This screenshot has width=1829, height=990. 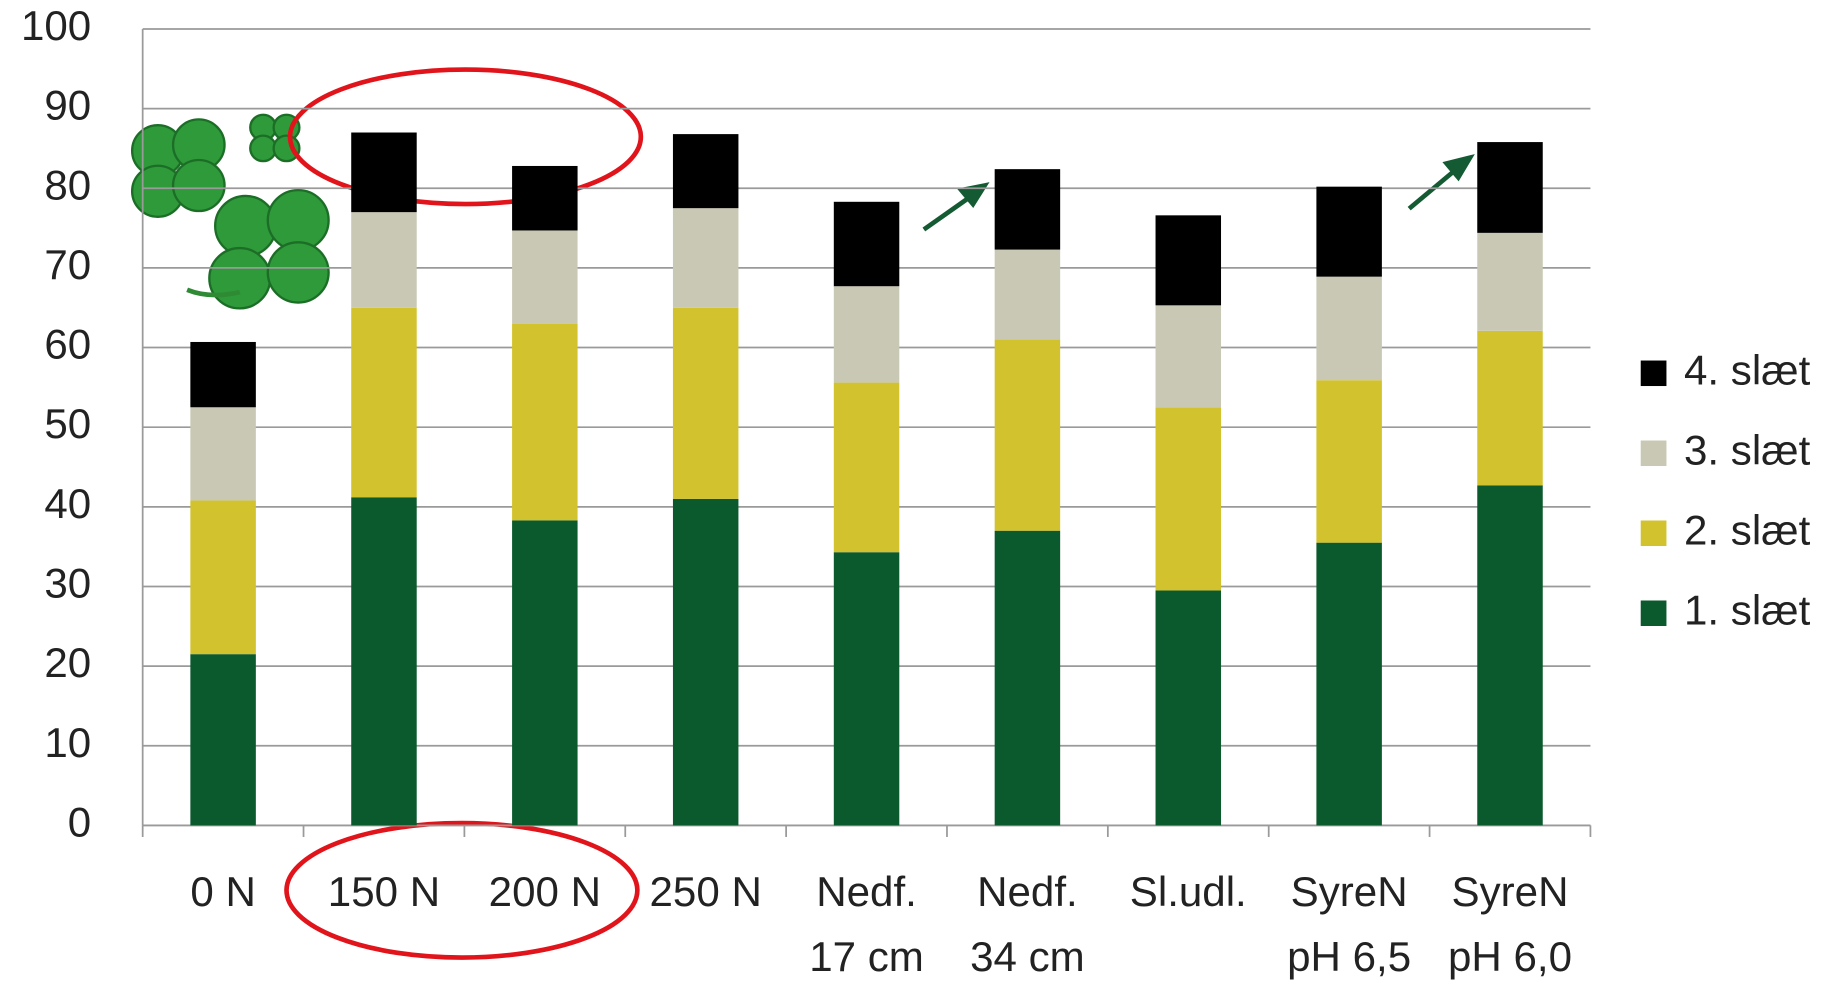 I want to click on x-tick-label: SyreN pH 6,5, so click(x=1349, y=924).